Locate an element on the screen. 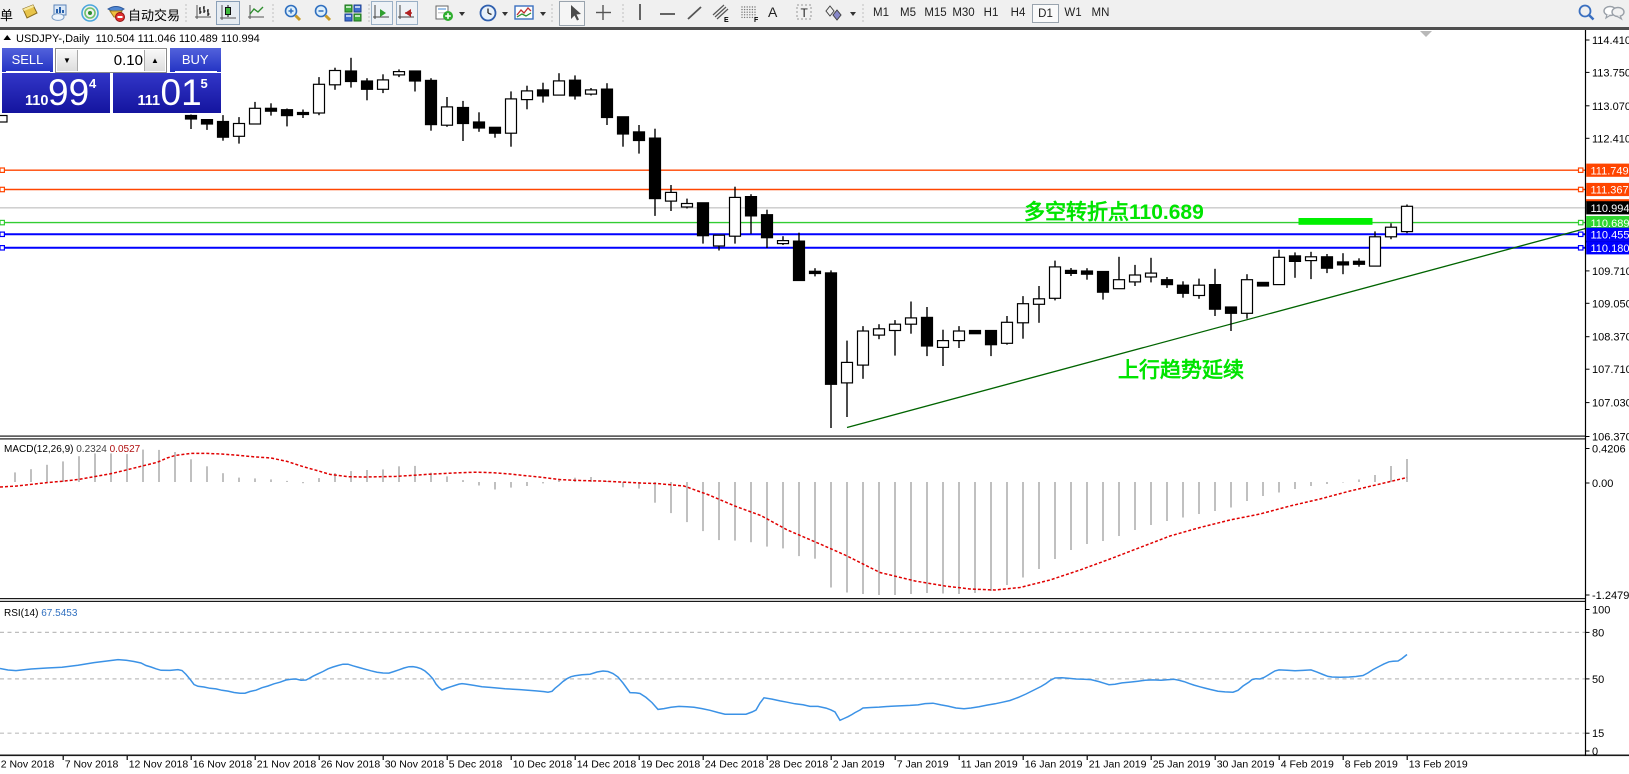  svg-text: 107.710 is located at coordinates (1610, 370).